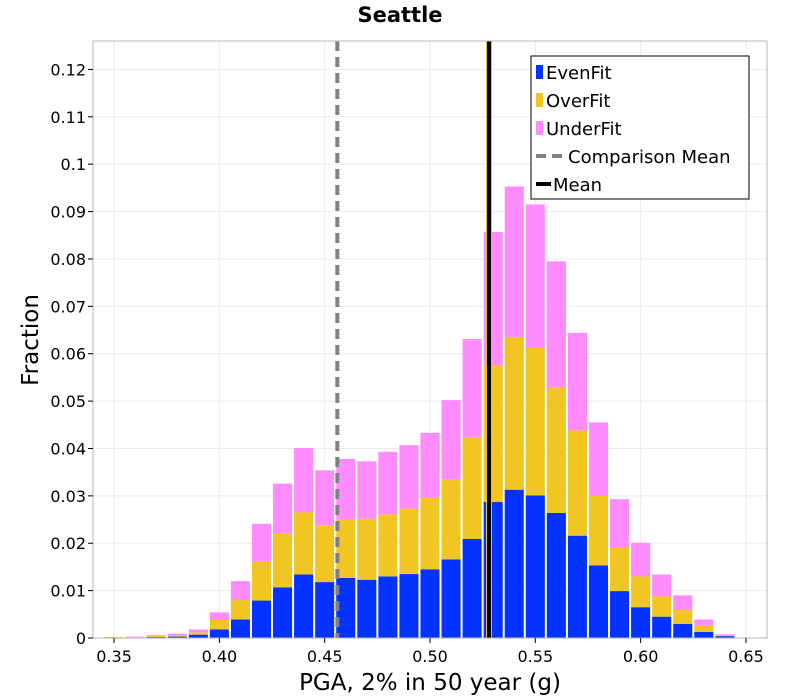 This screenshot has height=700, width=800. Describe the element at coordinates (68, 306) in the screenshot. I see `y-tick-label-7: 0.07` at that location.